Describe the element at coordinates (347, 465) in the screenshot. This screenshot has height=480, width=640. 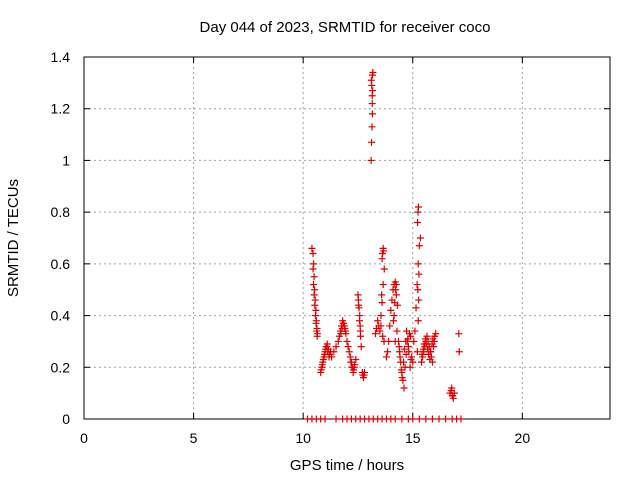
I see `x-axis-title: GPS time / hours` at that location.